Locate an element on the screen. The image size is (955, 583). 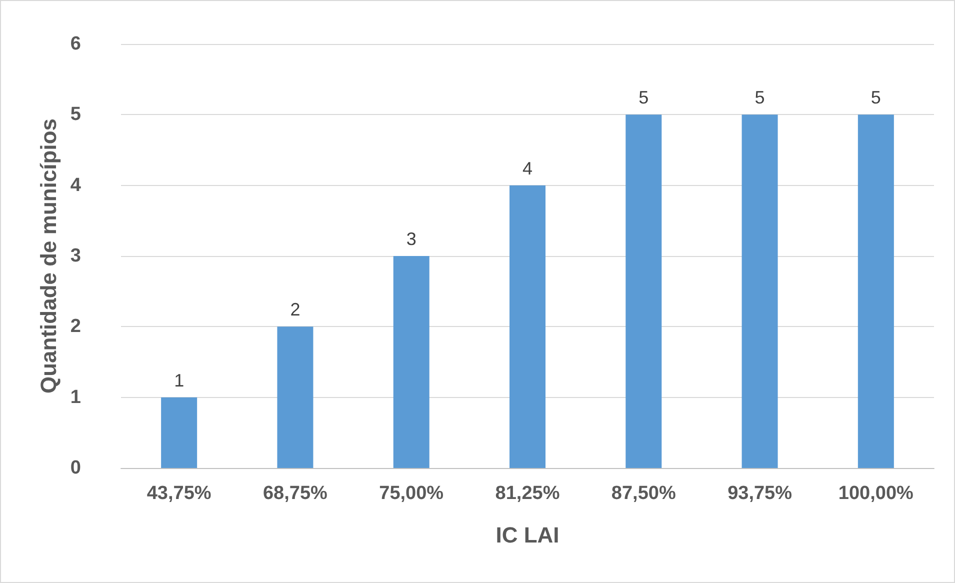
x-tick-label: 93,75% is located at coordinates (760, 493).